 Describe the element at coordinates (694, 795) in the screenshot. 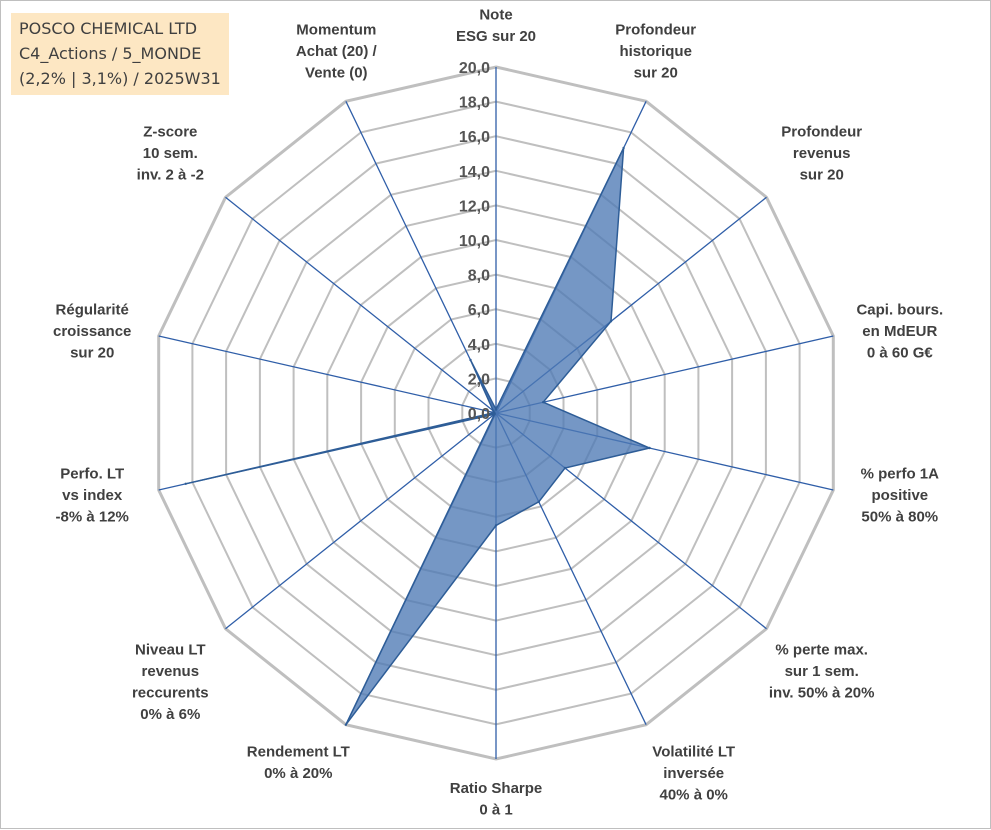

I see `axis-label-6-line-2: 40% à 0%` at that location.